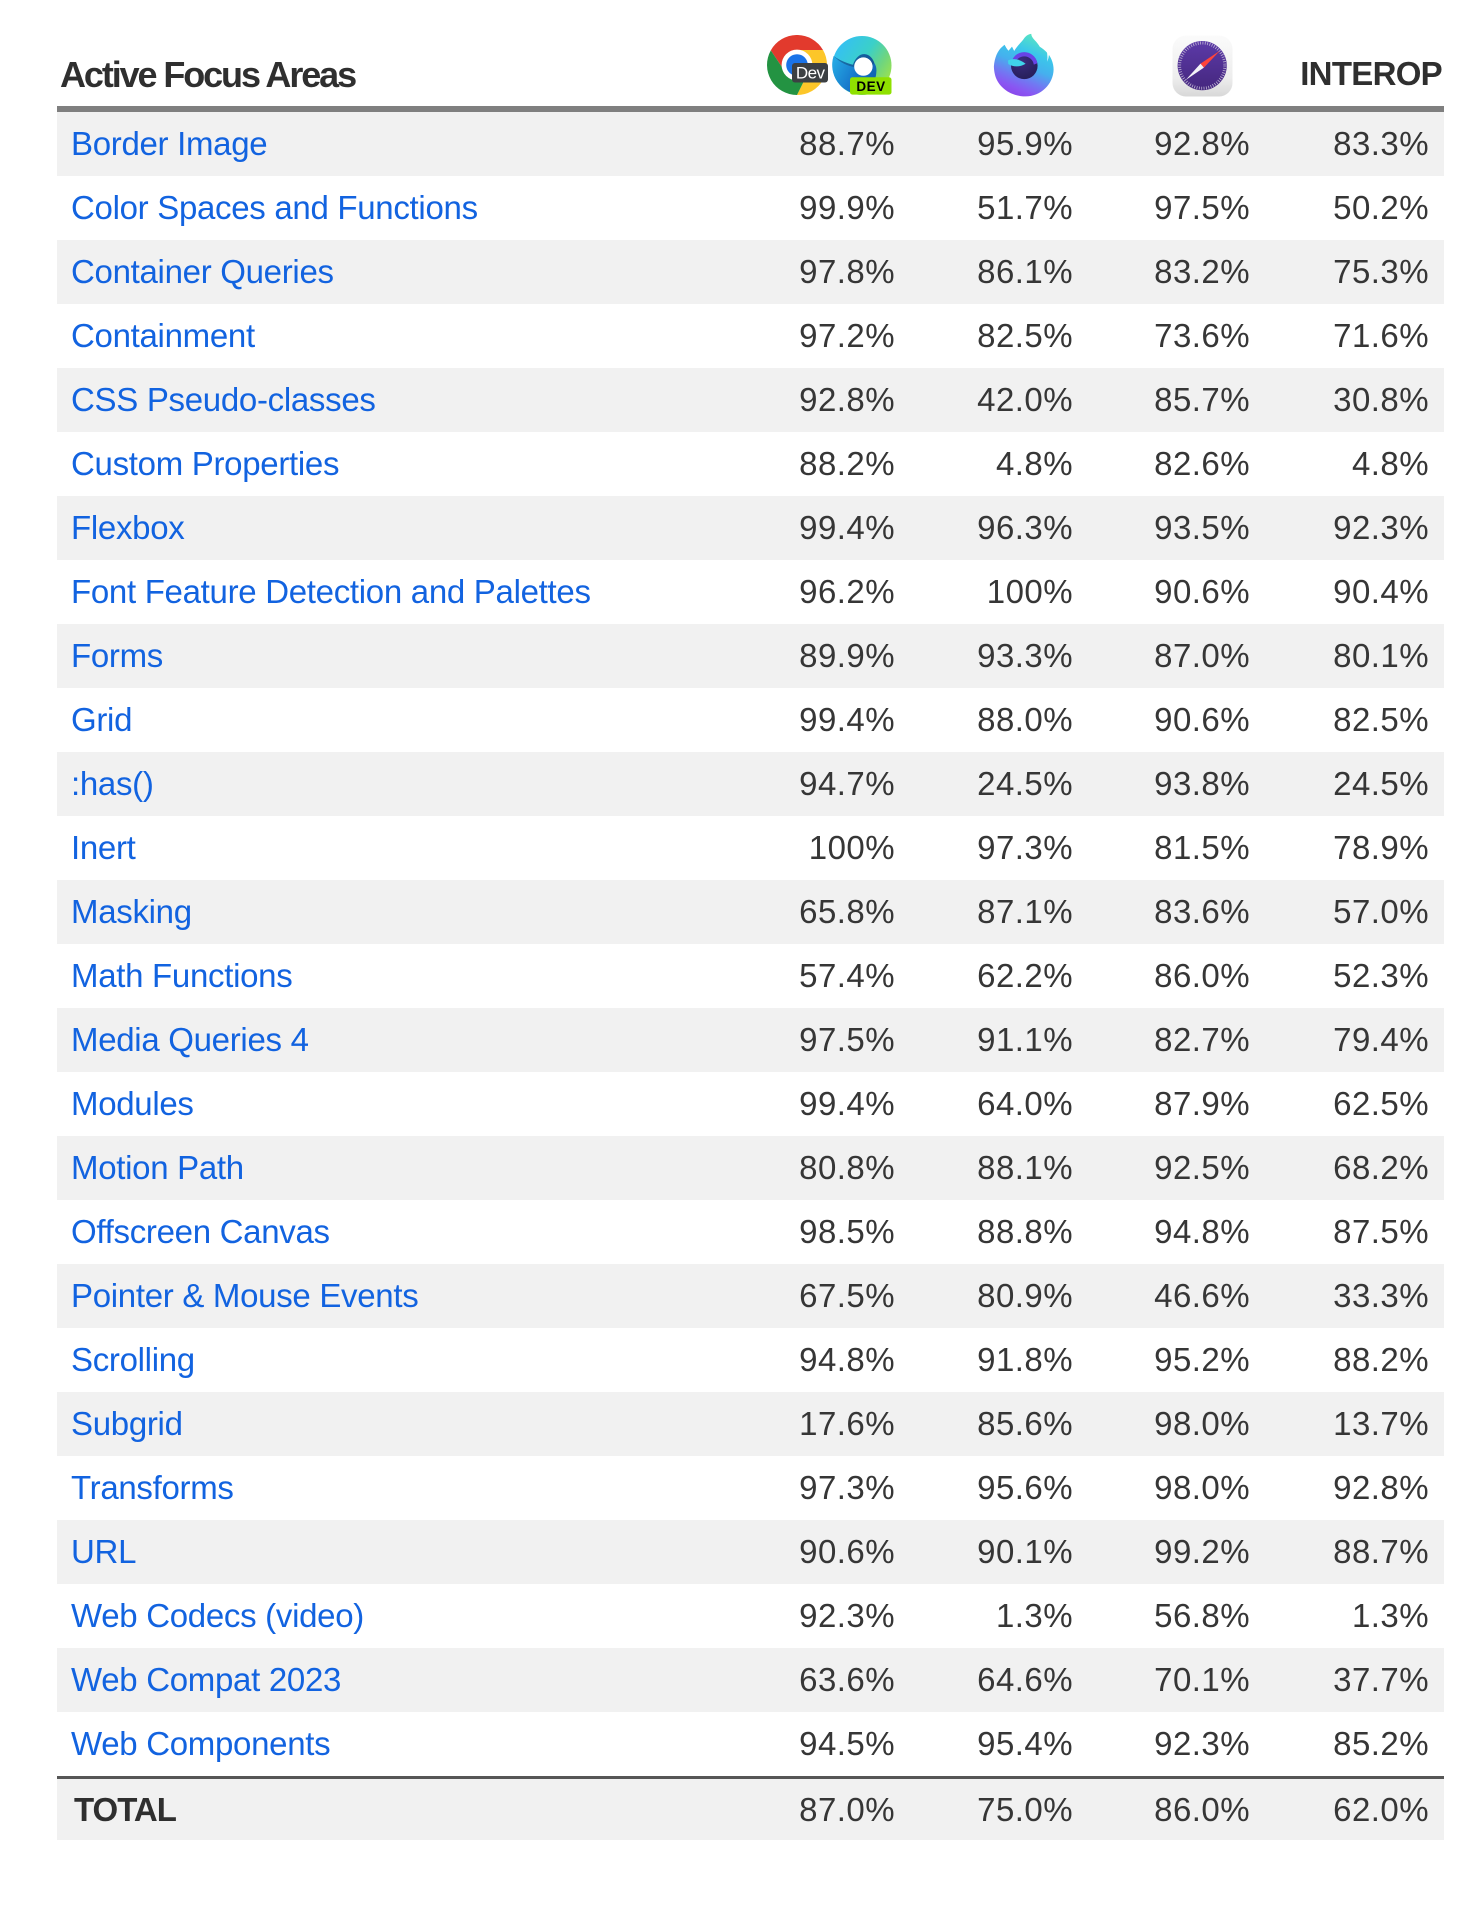 Image resolution: width=1480 pixels, height=1910 pixels. Describe the element at coordinates (870, 86) in the screenshot. I see `svg-text: DEV` at that location.